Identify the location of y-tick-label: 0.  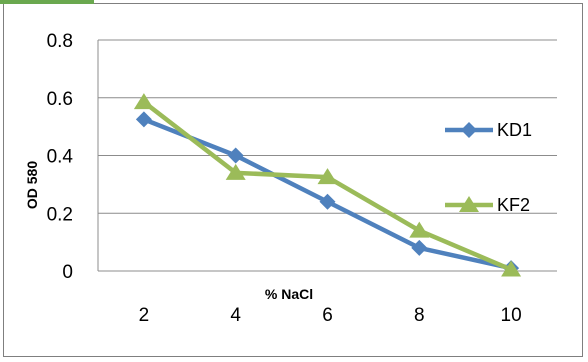
(67, 272).